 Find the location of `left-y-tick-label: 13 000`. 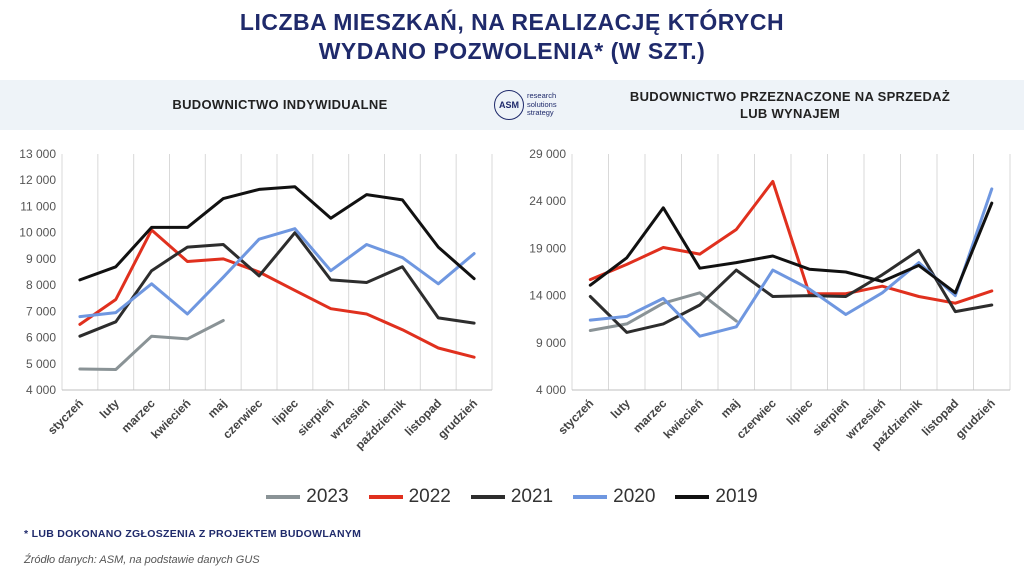

left-y-tick-label: 13 000 is located at coordinates (37, 154).